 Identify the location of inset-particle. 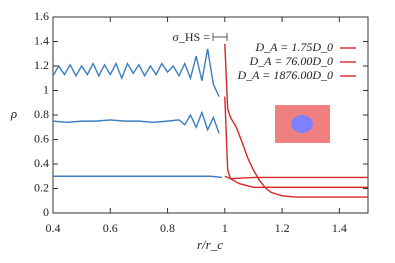
(302, 124).